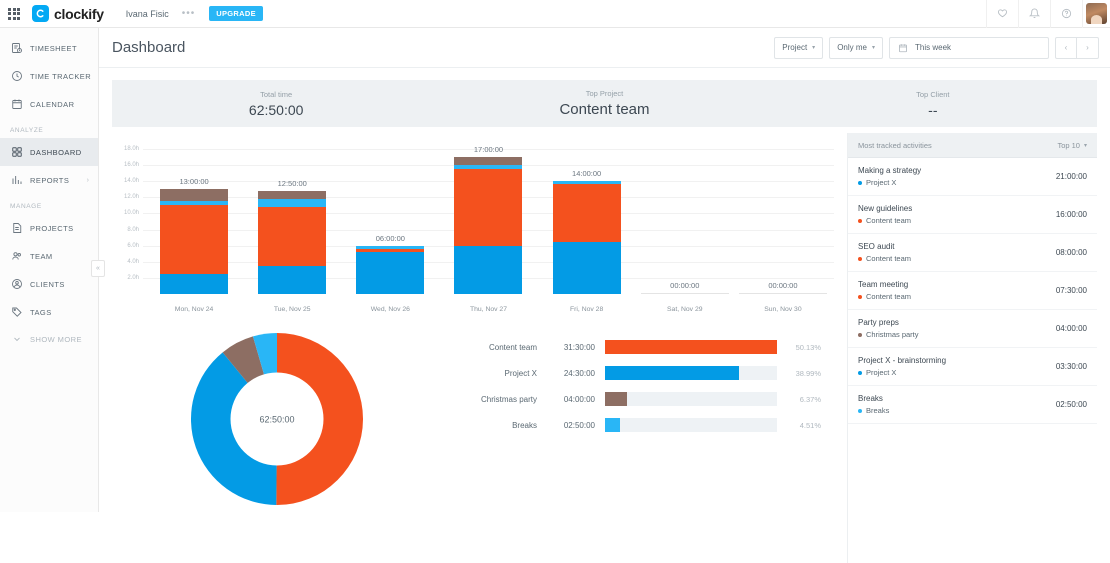 Image resolution: width=1110 pixels, height=563 pixels. What do you see at coordinates (889, 258) in the screenshot?
I see `activity-project-name: Content team` at bounding box center [889, 258].